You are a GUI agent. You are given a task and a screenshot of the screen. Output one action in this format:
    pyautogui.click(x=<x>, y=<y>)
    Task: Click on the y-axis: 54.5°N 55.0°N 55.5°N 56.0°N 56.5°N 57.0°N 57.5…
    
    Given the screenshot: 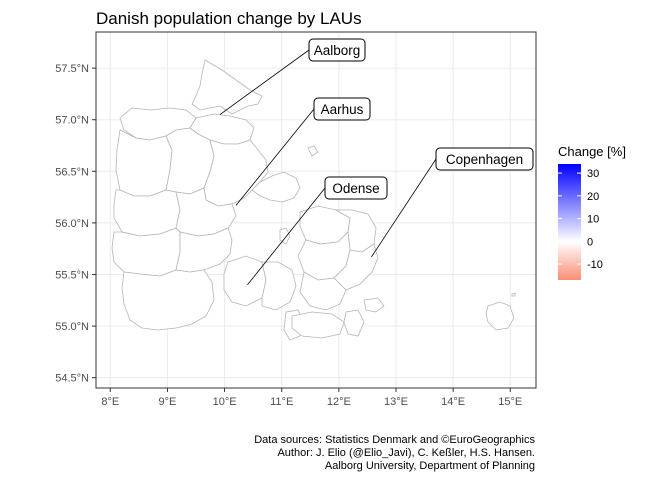 What is the action you would take?
    pyautogui.click(x=75, y=224)
    